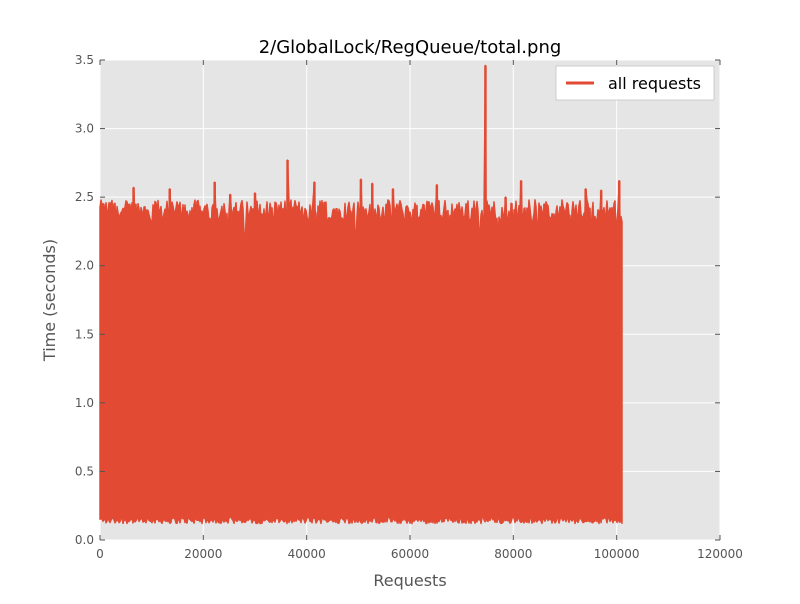  What do you see at coordinates (100, 554) in the screenshot?
I see `x-tick-label: 0` at bounding box center [100, 554].